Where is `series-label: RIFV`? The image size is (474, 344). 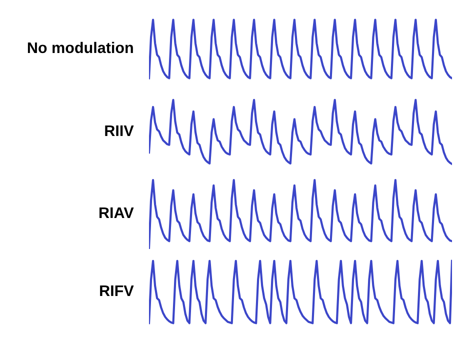 series-label: RIFV is located at coordinates (117, 290).